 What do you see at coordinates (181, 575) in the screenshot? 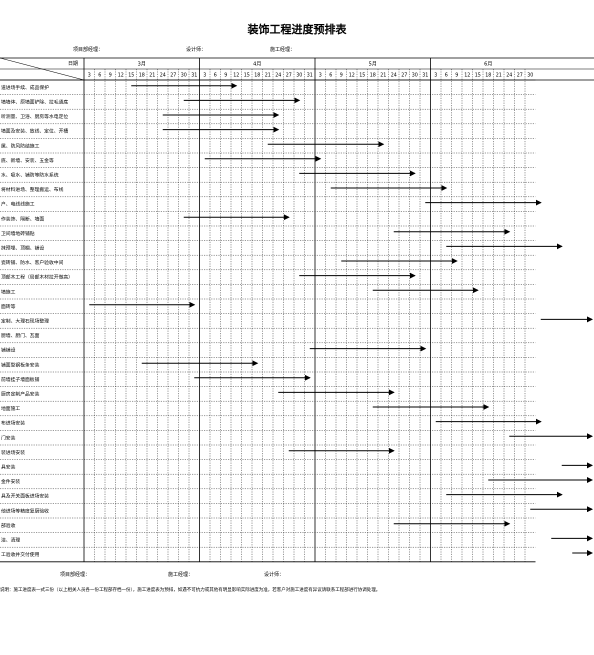
I see `footer-construction-manager: 施工经理：` at bounding box center [181, 575].